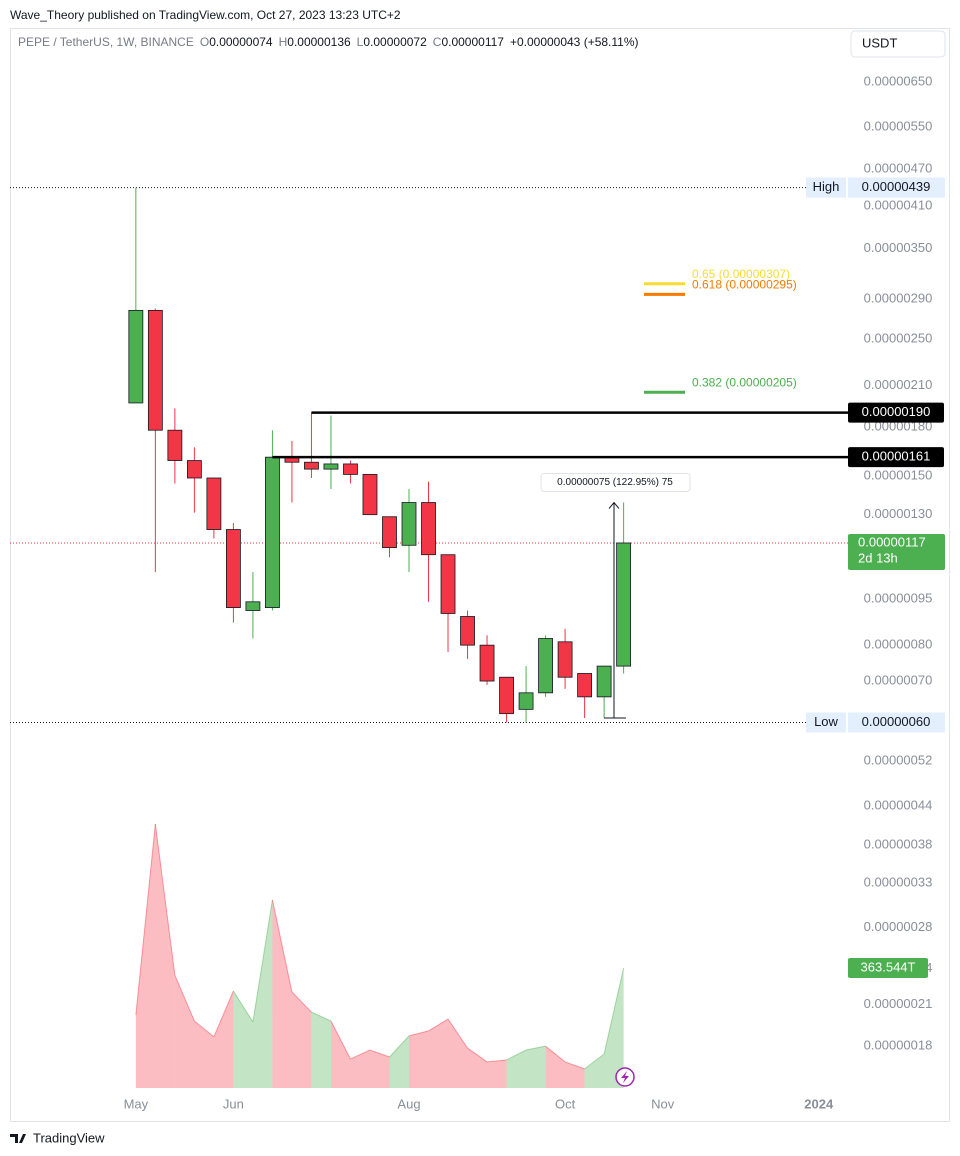  I want to click on extreme-key: Low, so click(826, 721).